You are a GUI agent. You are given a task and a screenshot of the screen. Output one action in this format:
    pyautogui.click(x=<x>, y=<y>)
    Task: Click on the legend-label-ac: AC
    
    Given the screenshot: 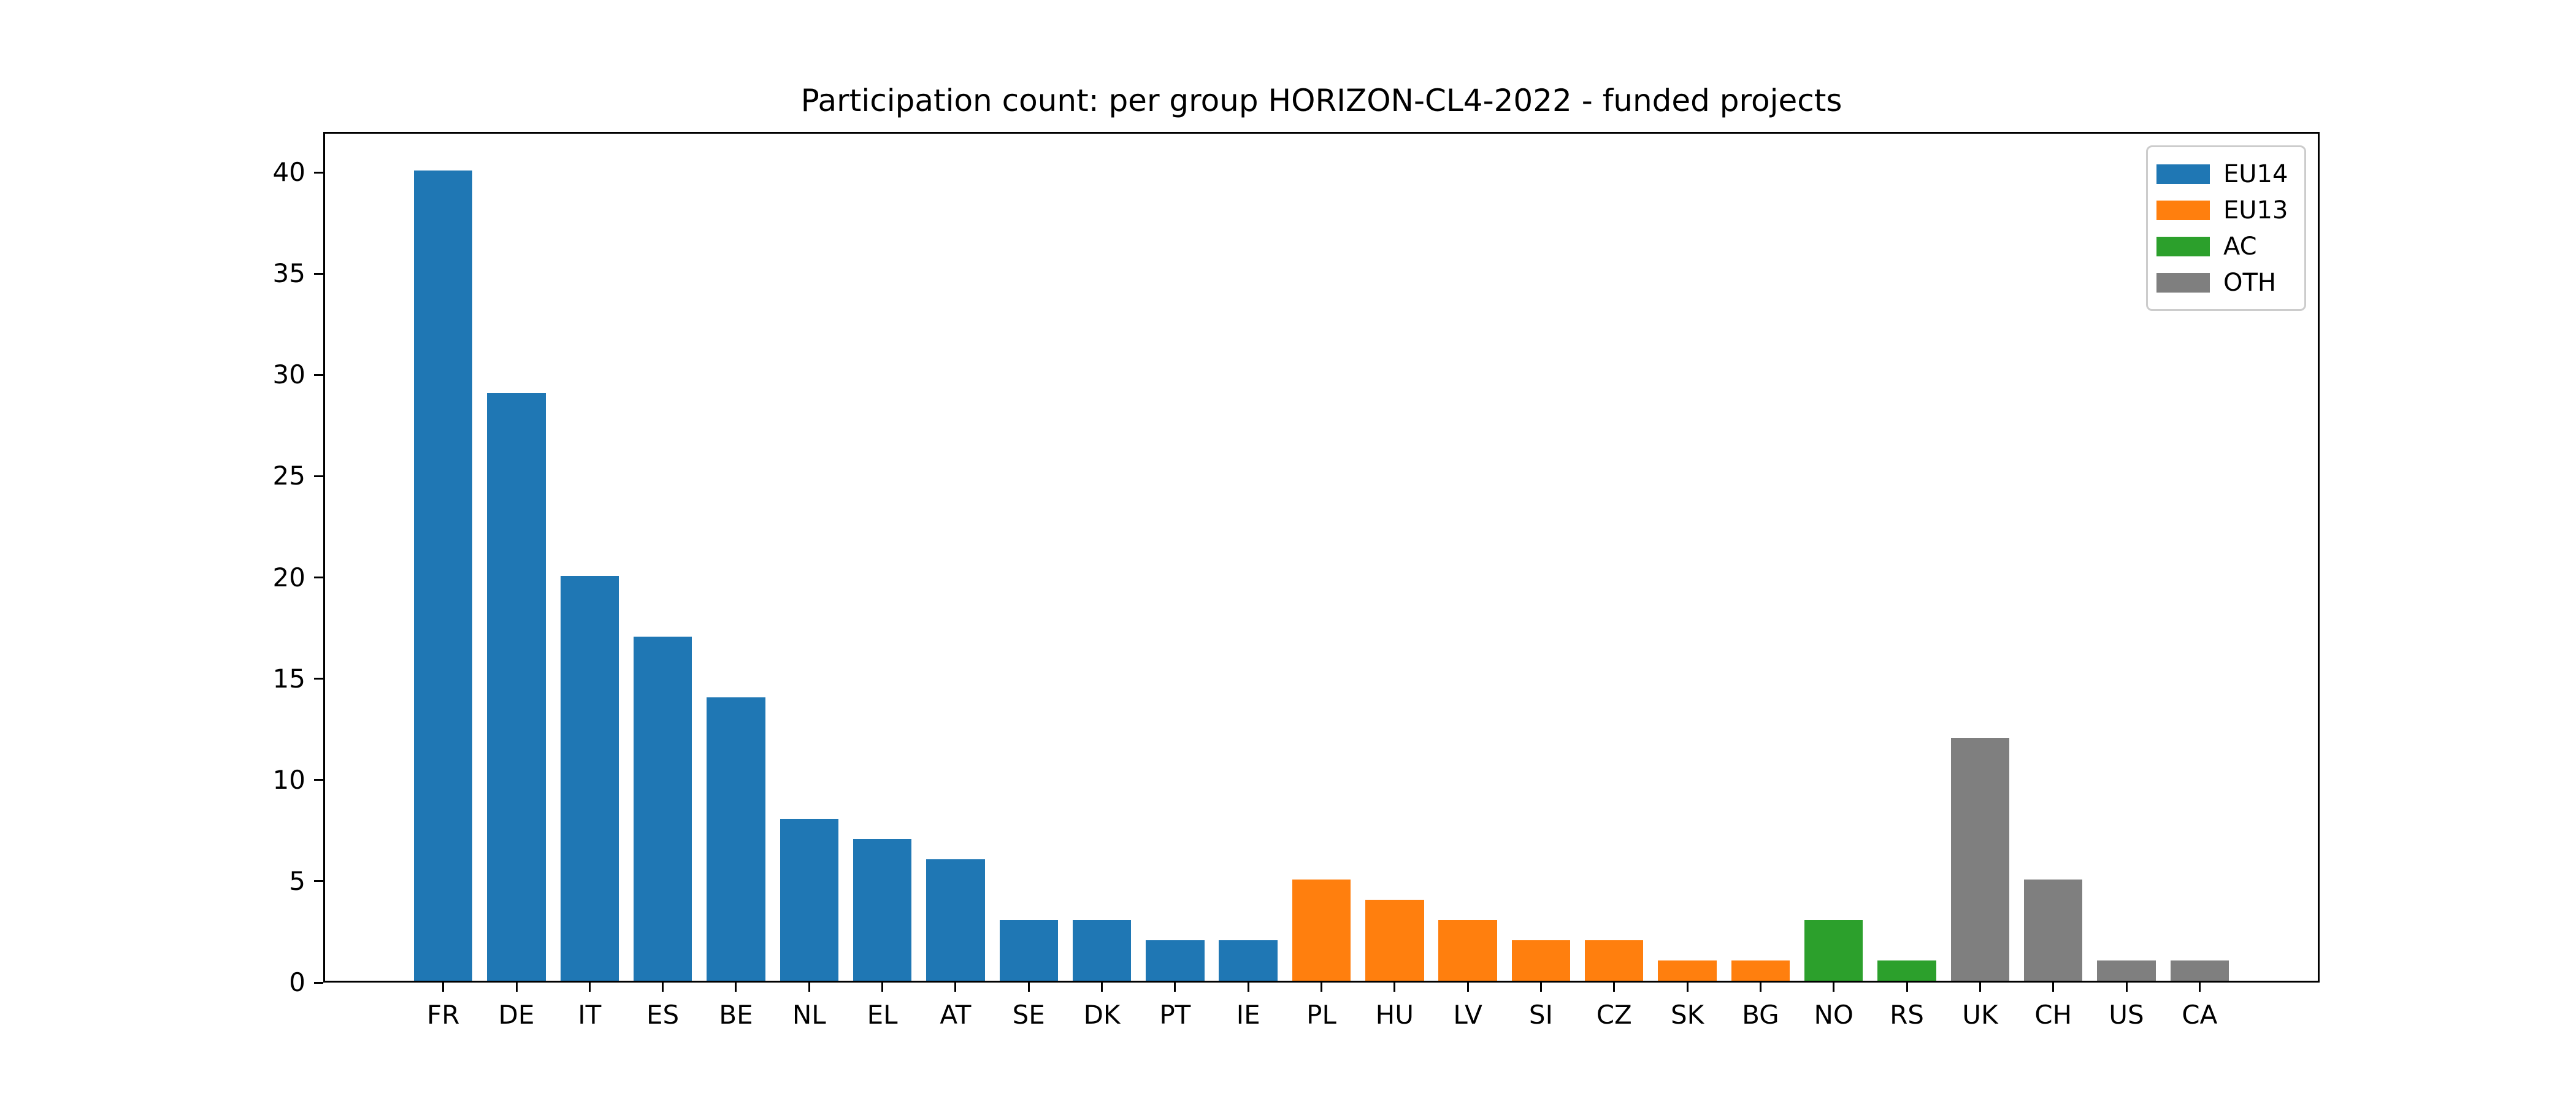 What is the action you would take?
    pyautogui.click(x=2240, y=246)
    